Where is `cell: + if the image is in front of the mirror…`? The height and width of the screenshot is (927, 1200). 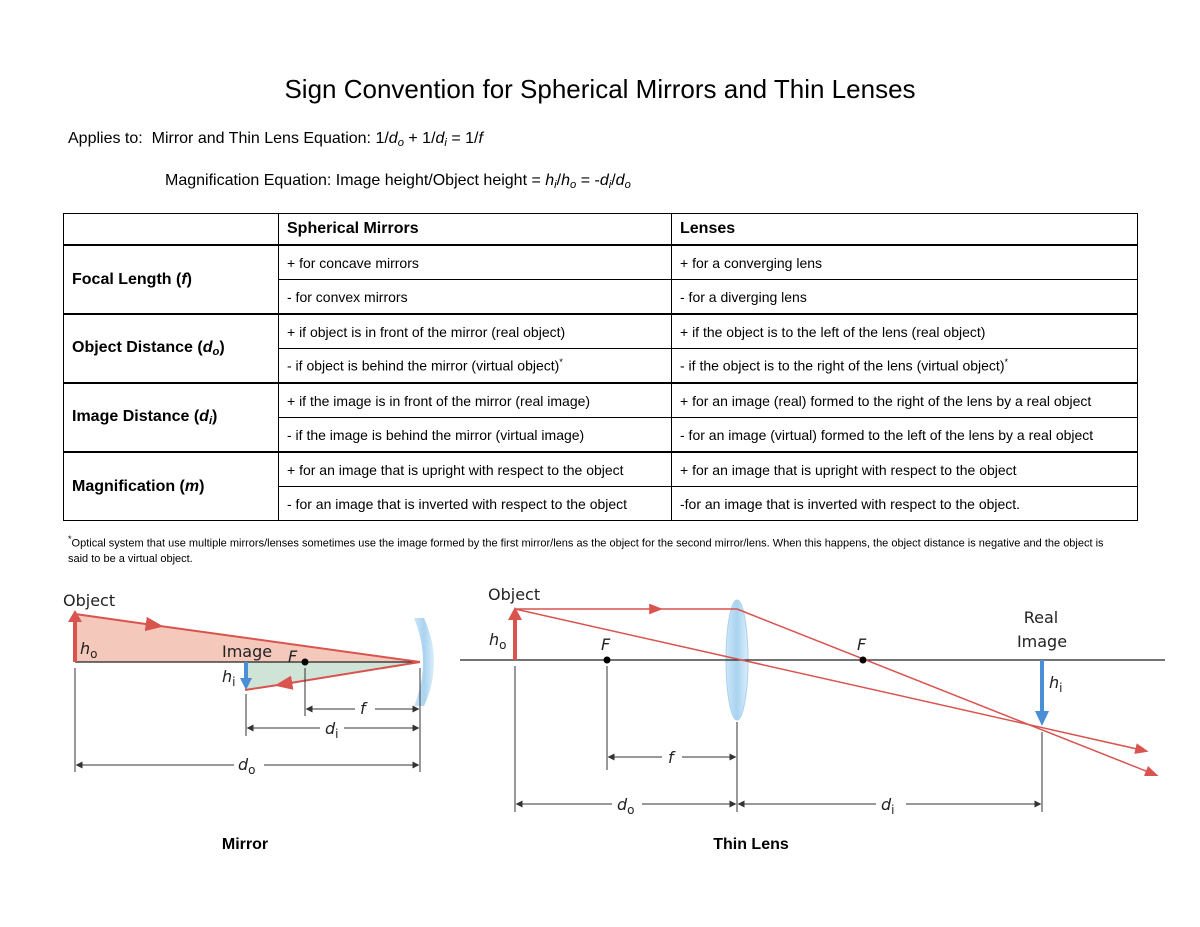
cell: + if the image is in front of the mirror… is located at coordinates (475, 400).